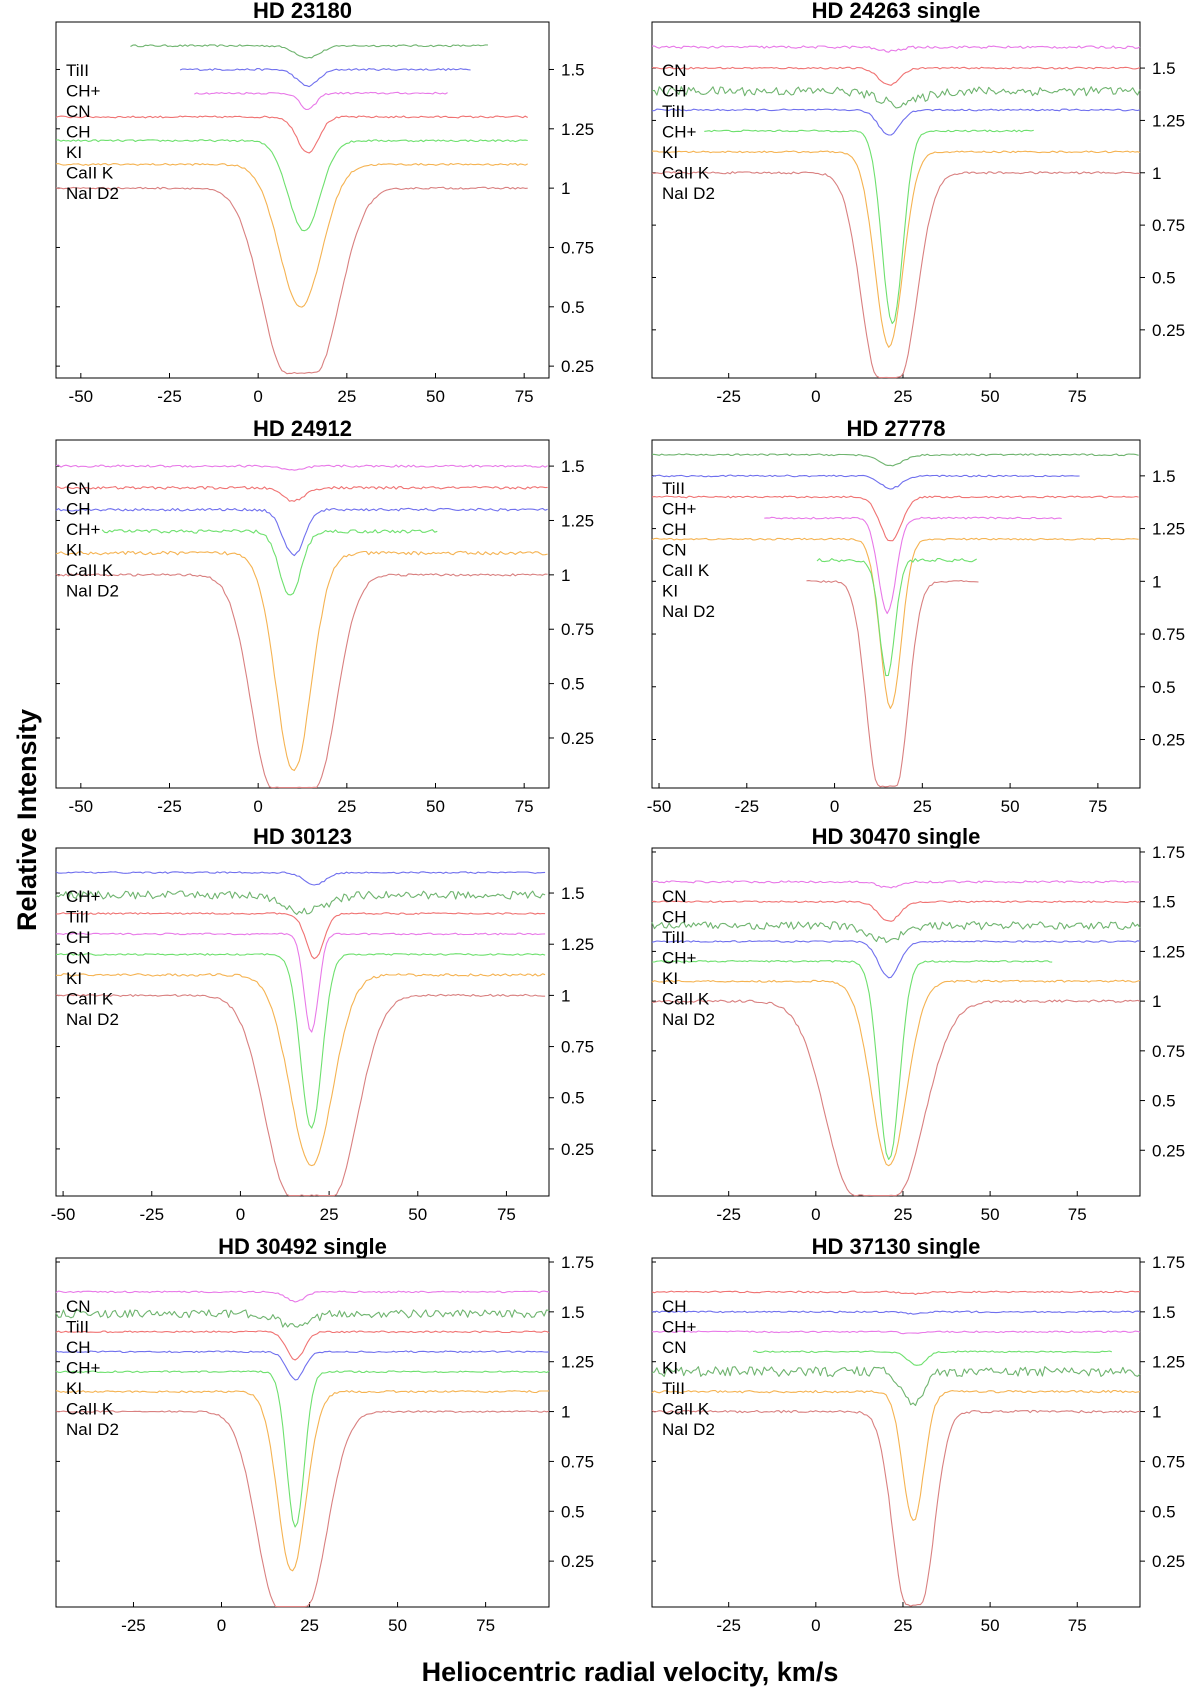 Image resolution: width=1200 pixels, height=1693 pixels. Describe the element at coordinates (302, 428) in the screenshot. I see `panel-title: HD 24912` at that location.